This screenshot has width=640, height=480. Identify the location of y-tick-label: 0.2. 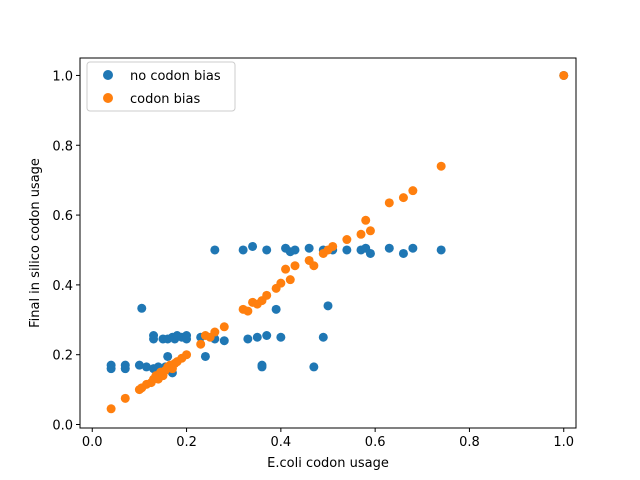
(62, 356).